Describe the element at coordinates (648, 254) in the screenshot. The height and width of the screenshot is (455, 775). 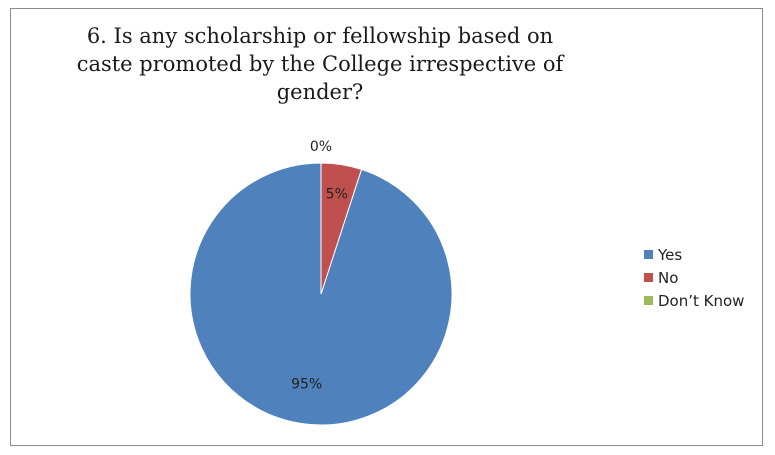
I see `legend-swatch-yes` at that location.